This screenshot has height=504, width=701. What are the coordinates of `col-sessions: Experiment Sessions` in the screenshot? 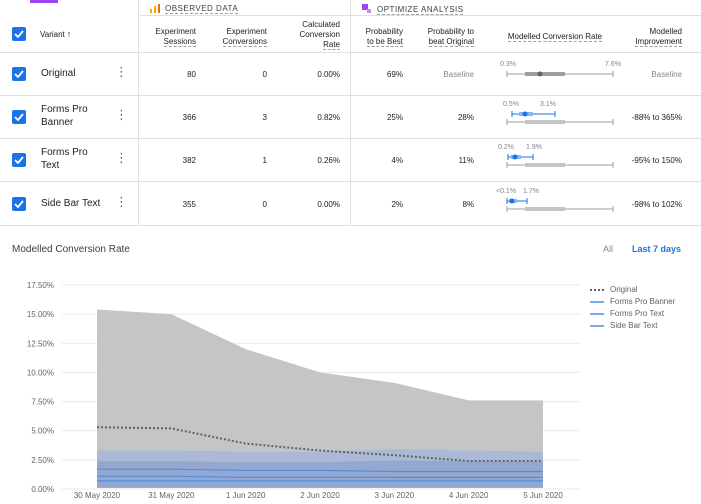 It's located at (175, 37).